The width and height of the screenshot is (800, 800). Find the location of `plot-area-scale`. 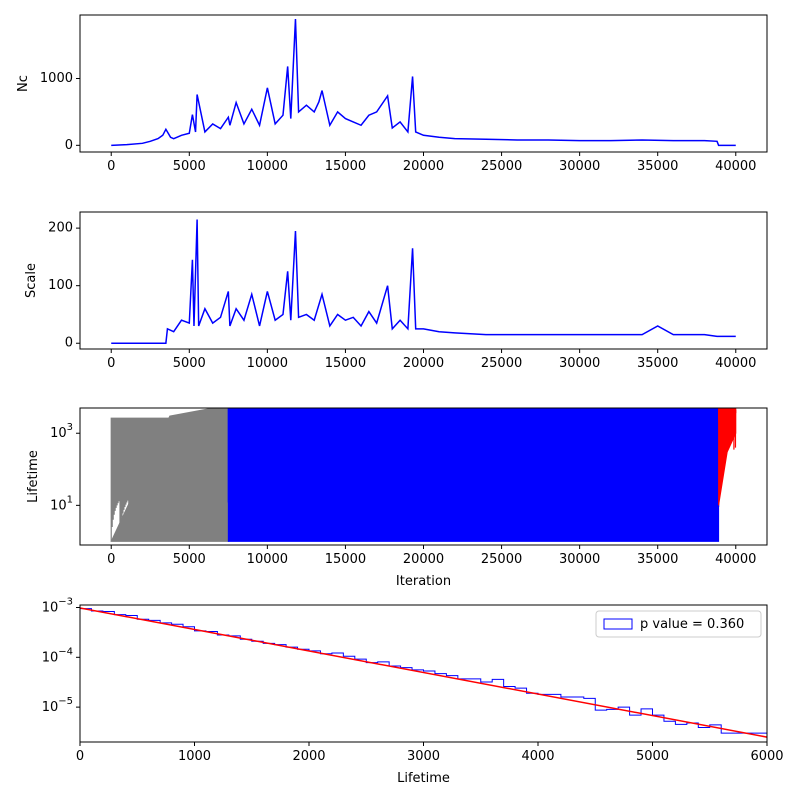

plot-area-scale is located at coordinates (423, 281).